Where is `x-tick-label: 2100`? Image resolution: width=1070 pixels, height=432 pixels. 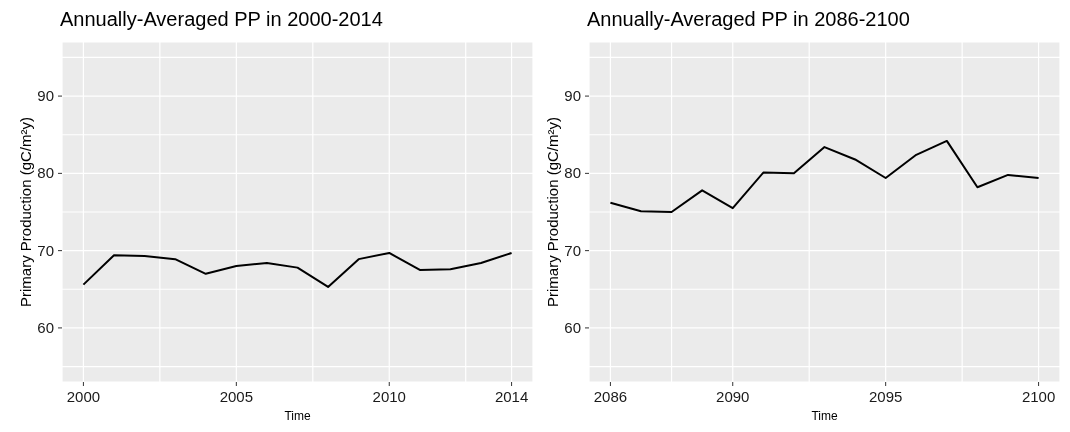
x-tick-label: 2100 is located at coordinates (1038, 396).